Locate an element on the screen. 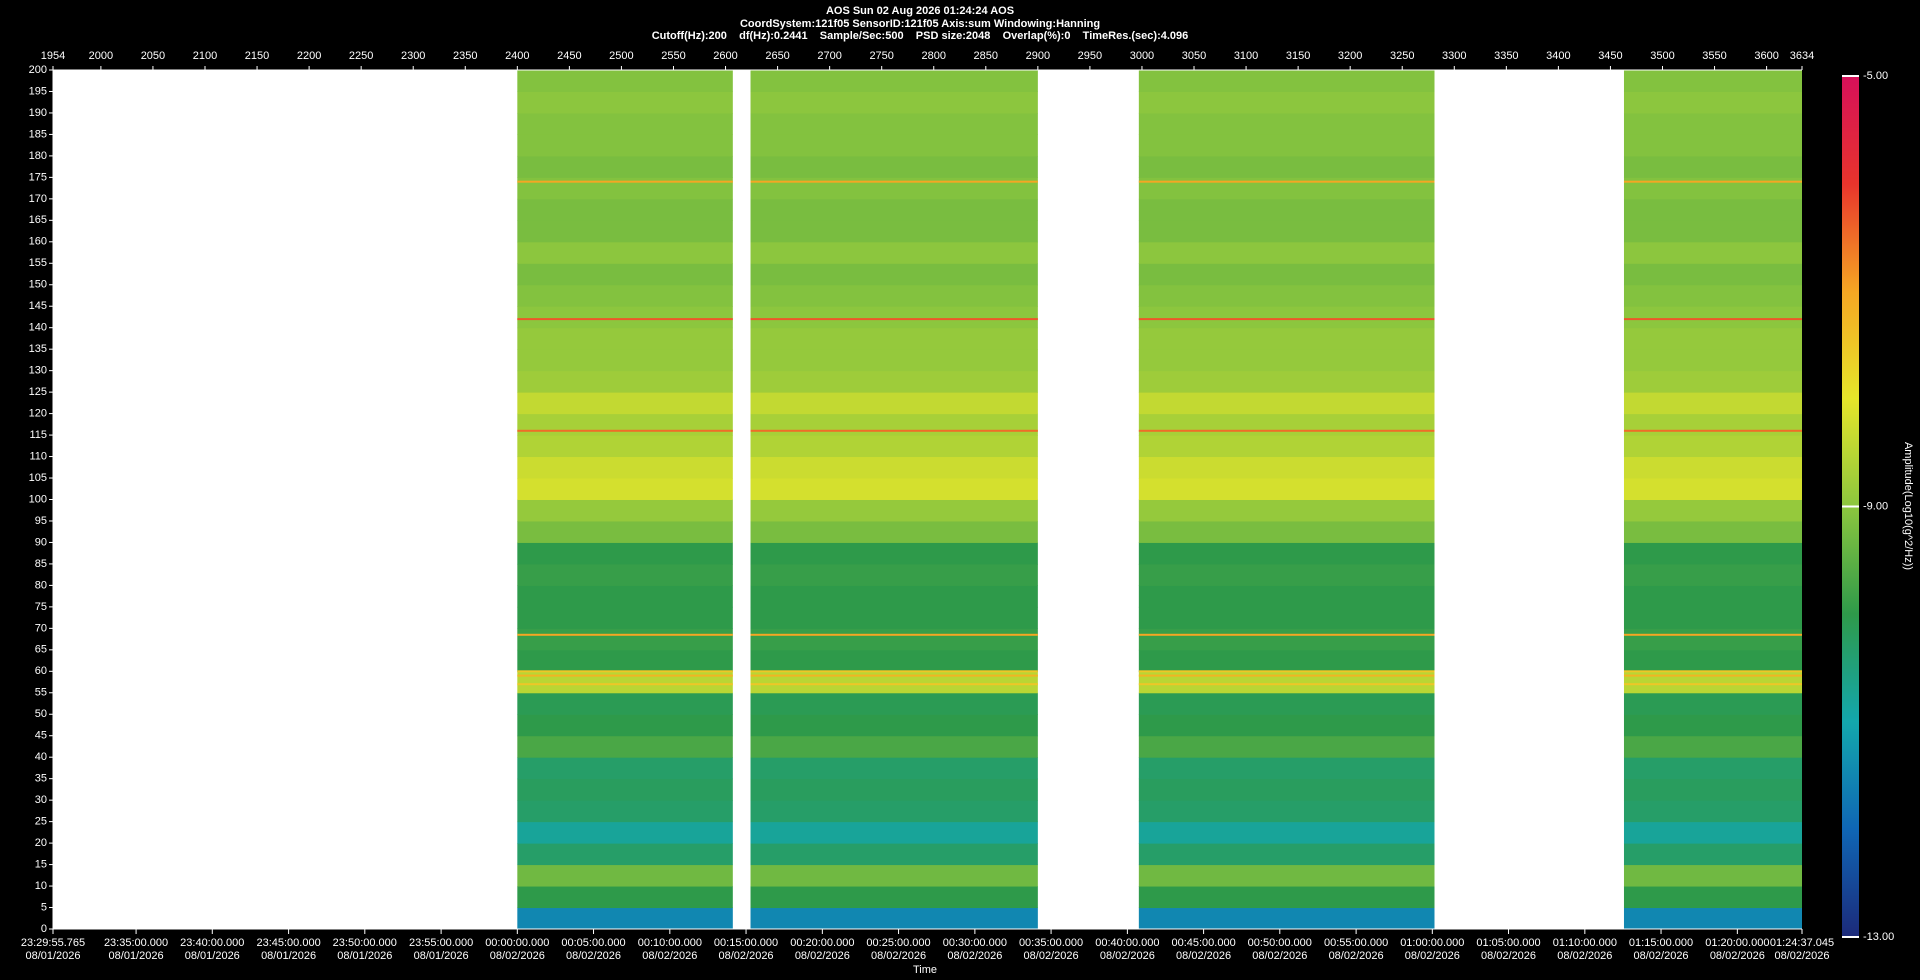  x-tick-label: 2800 is located at coordinates (934, 56).